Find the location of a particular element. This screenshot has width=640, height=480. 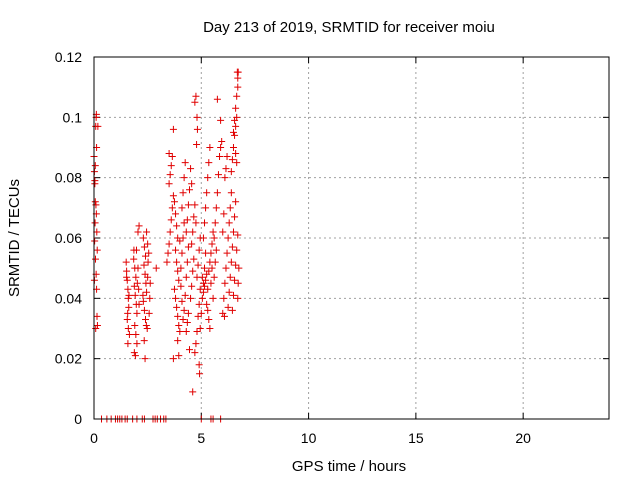

x-tick-label: 15 is located at coordinates (416, 438).